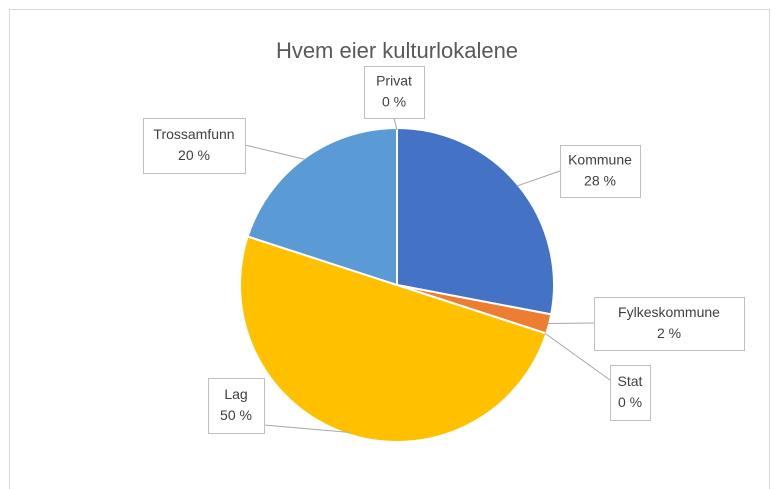  I want to click on label-value: 20 %, so click(194, 155).